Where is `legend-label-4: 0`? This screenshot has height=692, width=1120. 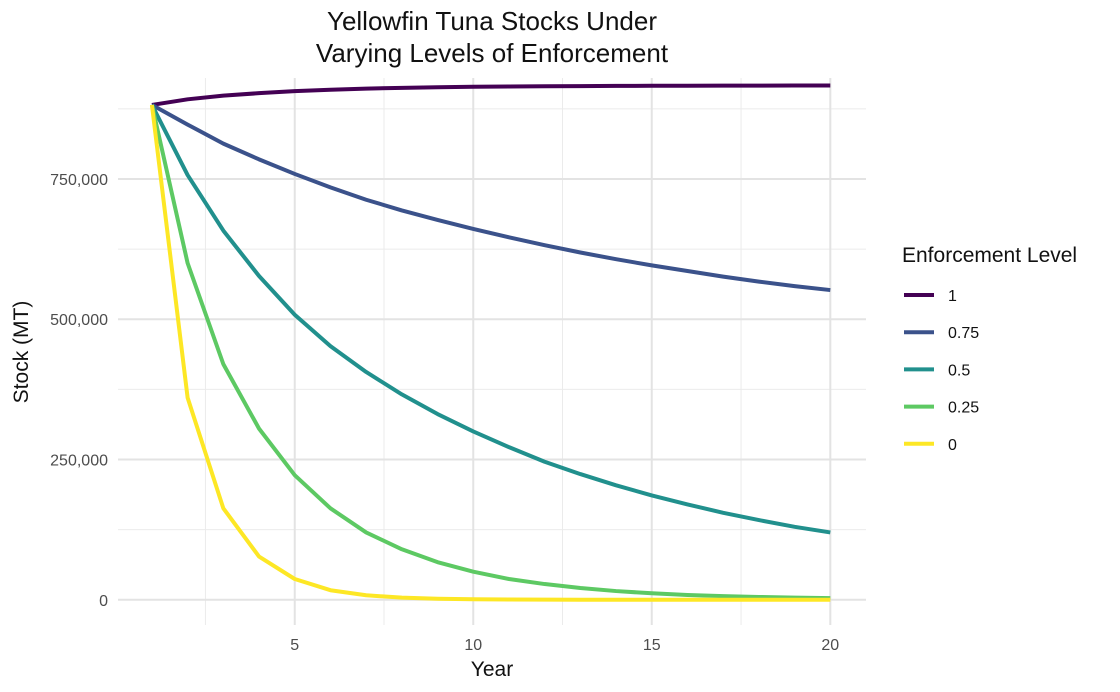
legend-label-4: 0 is located at coordinates (952, 445).